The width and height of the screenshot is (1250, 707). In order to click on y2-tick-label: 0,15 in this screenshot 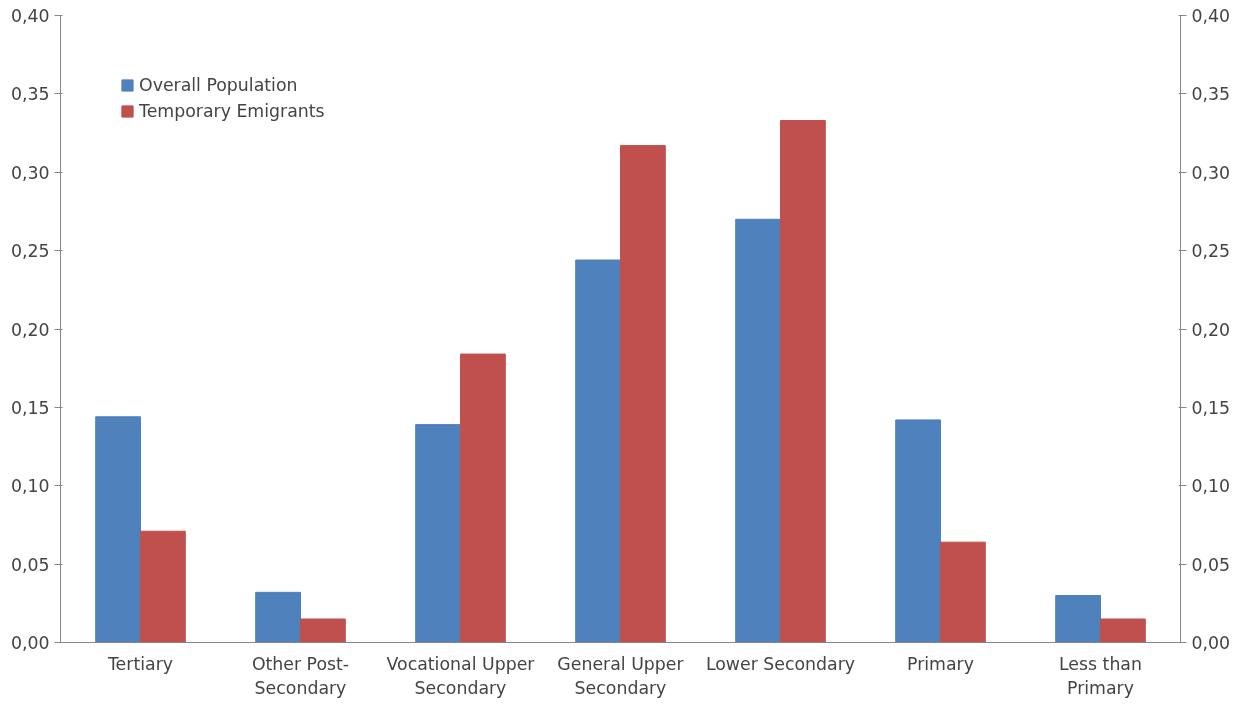, I will do `click(1211, 407)`.